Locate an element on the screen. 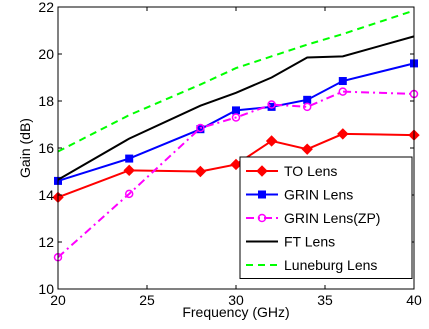 Image resolution: width=429 pixels, height=329 pixels. legend-grin-lens: GRIN Lens is located at coordinates (299, 195).